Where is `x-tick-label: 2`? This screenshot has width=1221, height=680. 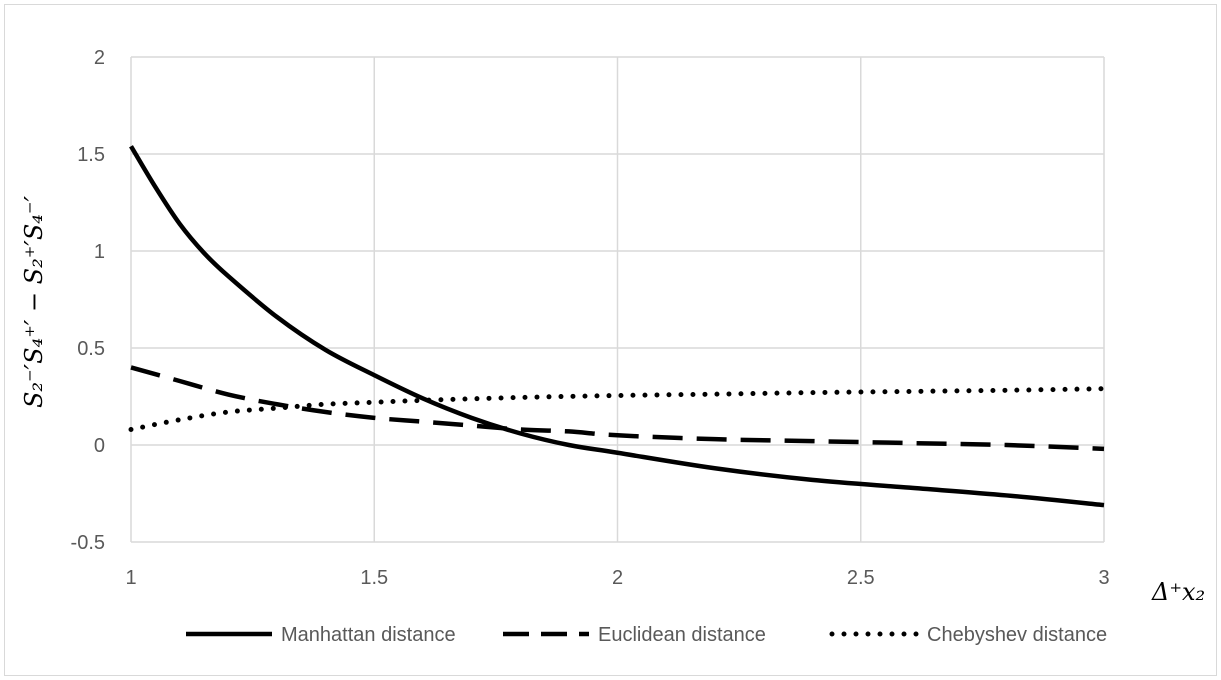
x-tick-label: 2 is located at coordinates (617, 578).